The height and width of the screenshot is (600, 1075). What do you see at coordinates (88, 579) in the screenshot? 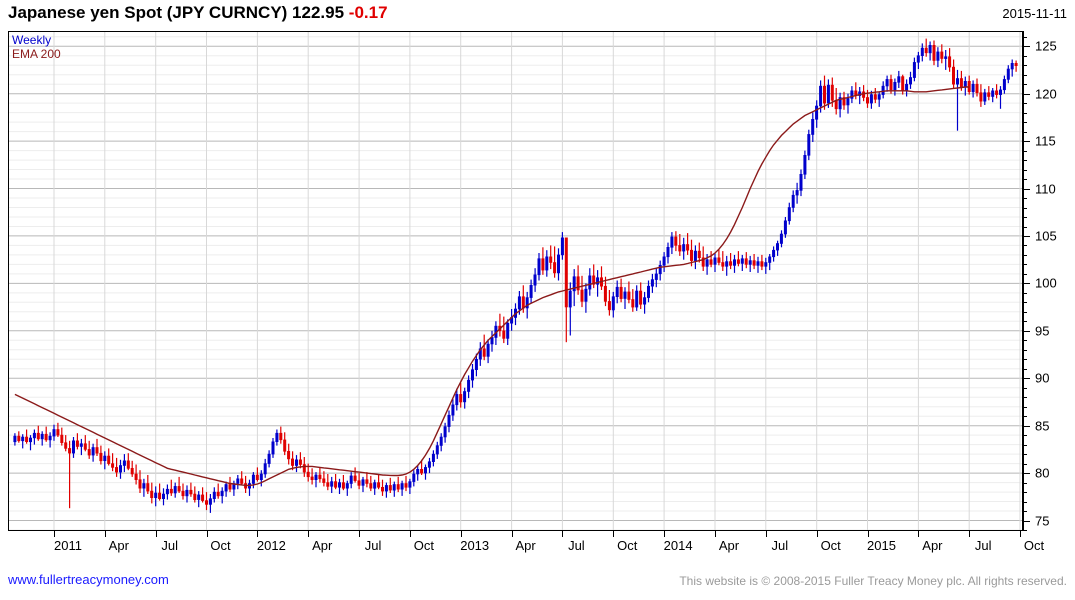
I see `site-url: www.fullertreacymoney.com` at bounding box center [88, 579].